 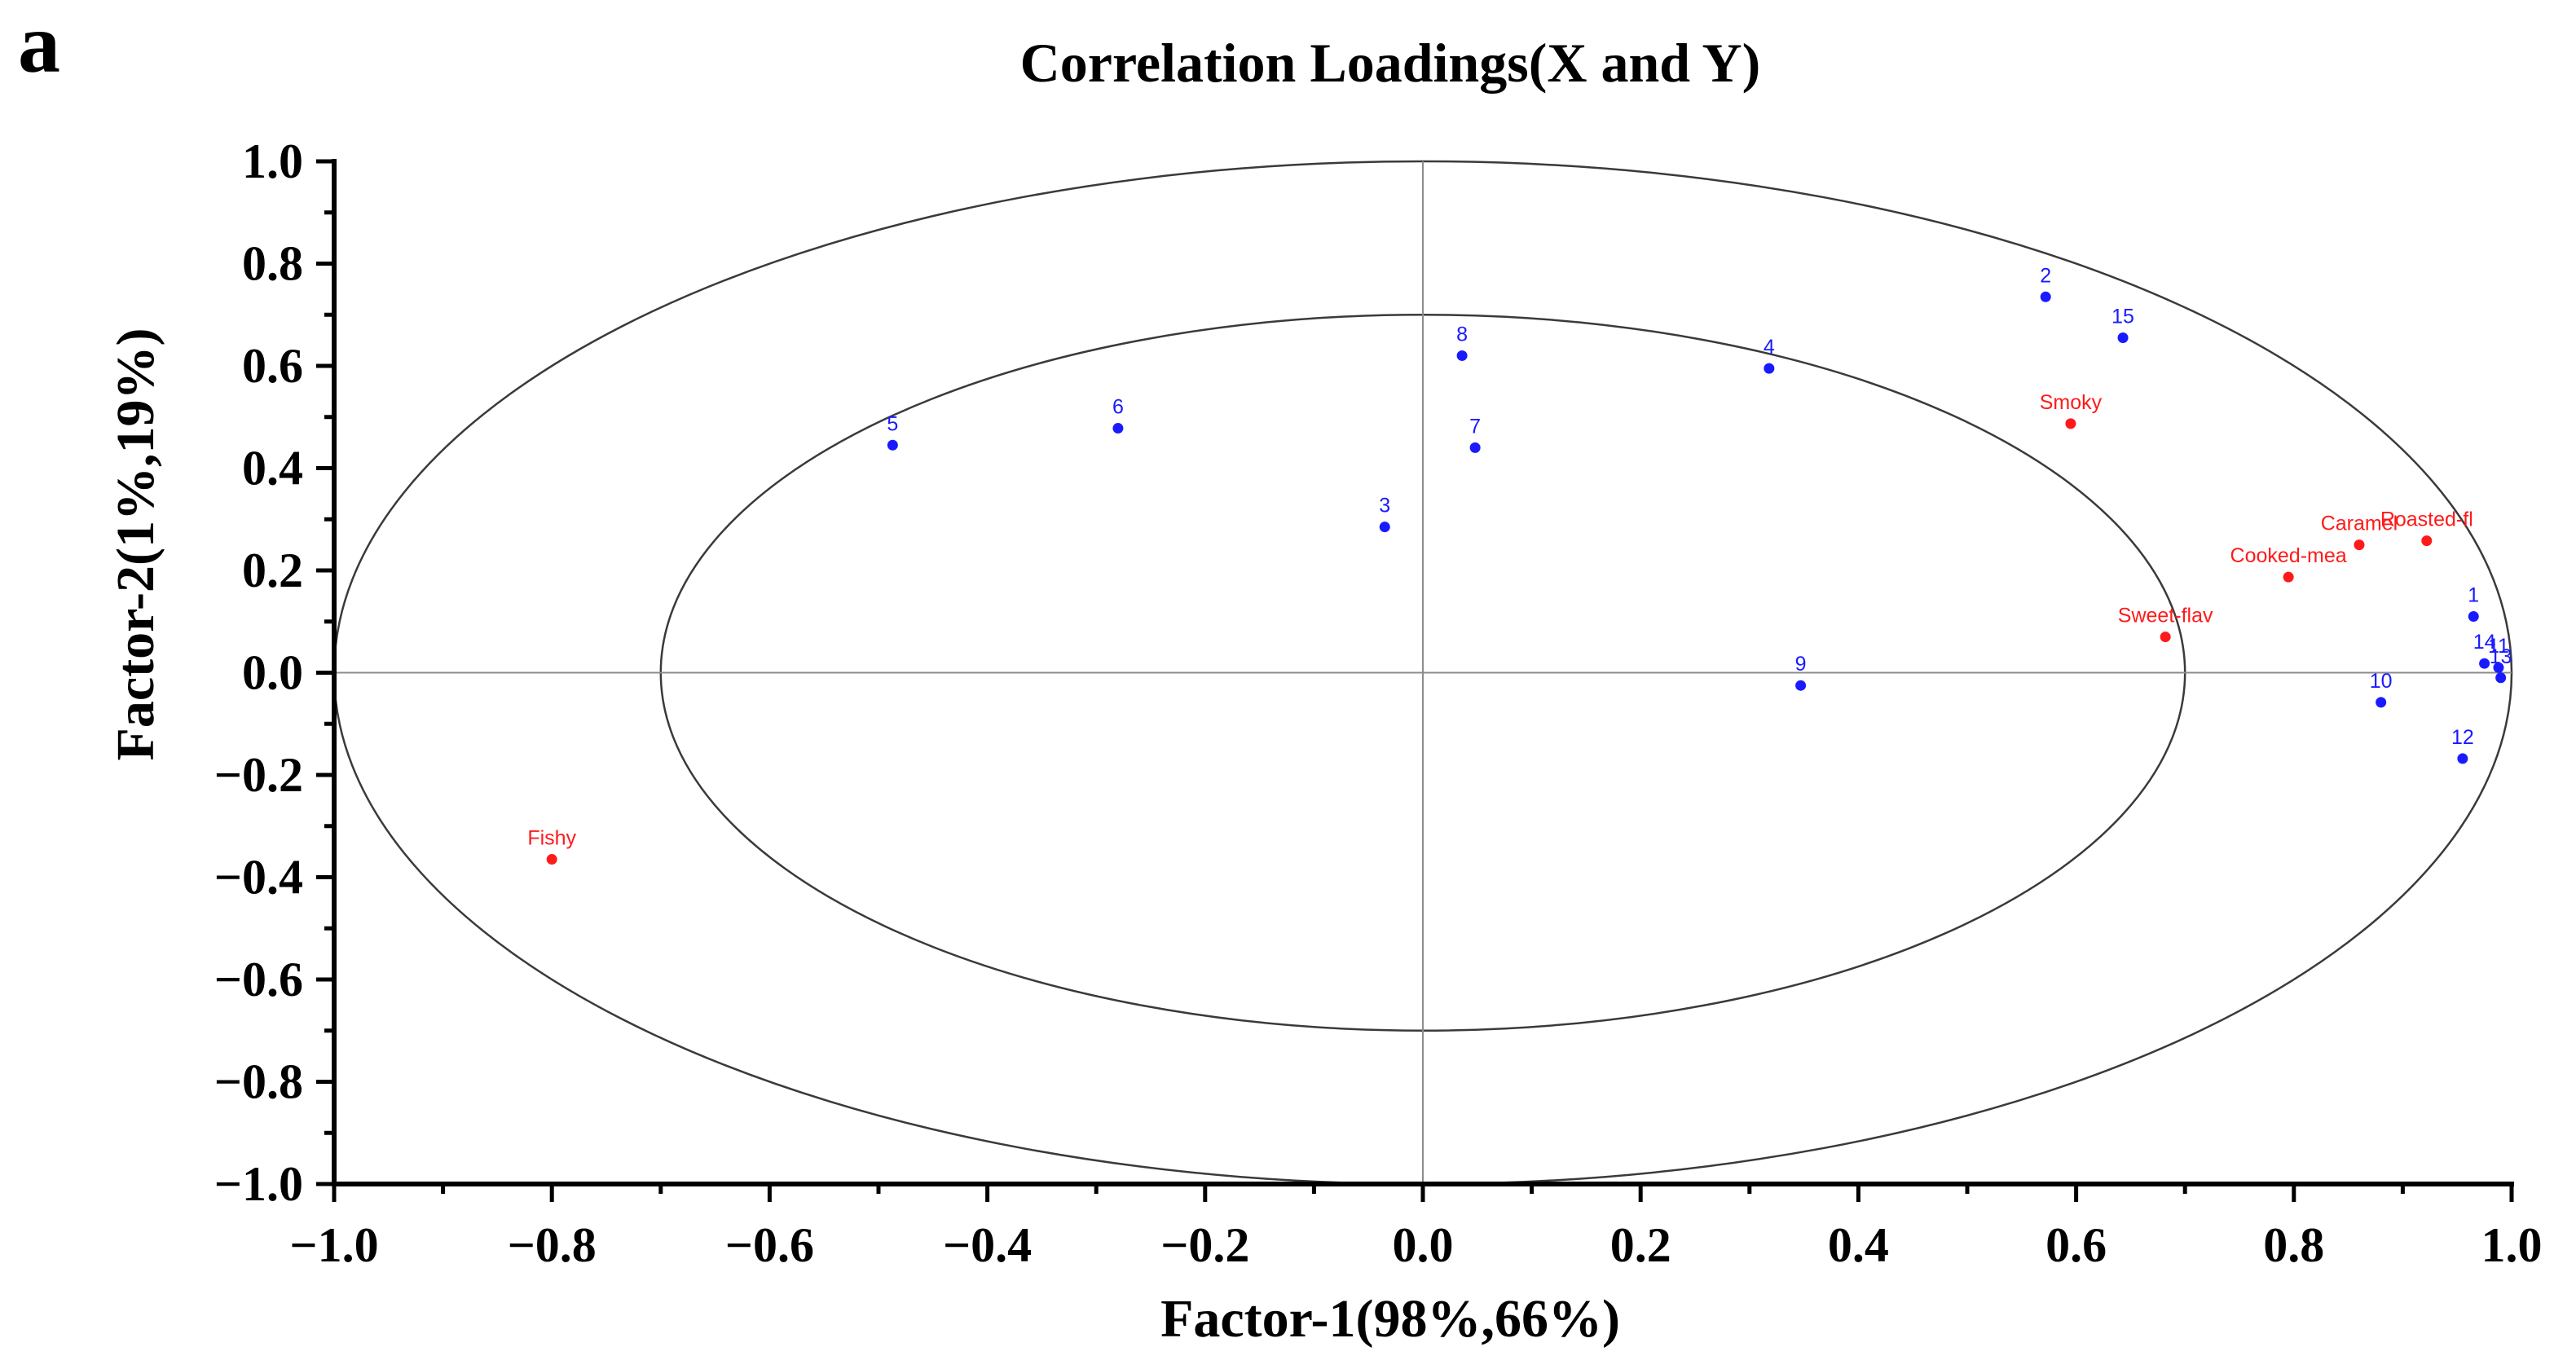 What do you see at coordinates (2499, 647) in the screenshot?
I see `point-label: 11` at bounding box center [2499, 647].